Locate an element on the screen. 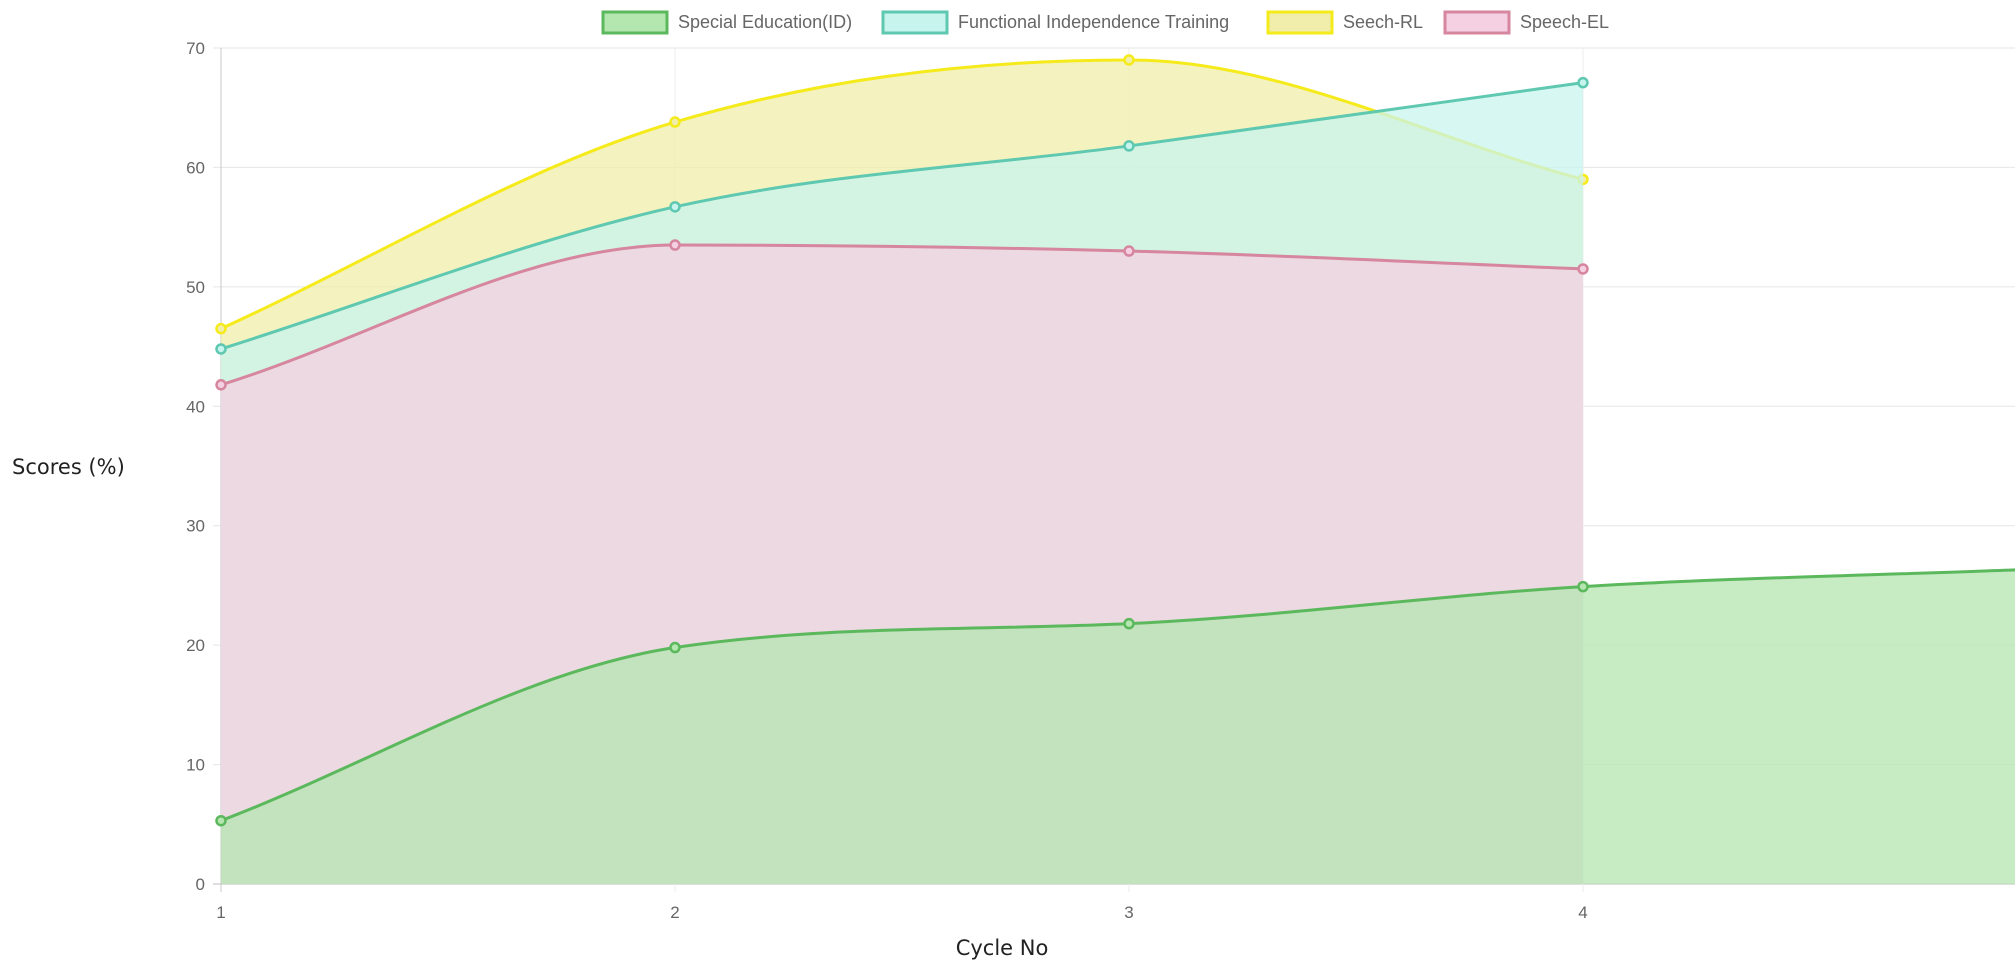  y-axis-title: Scores (%) is located at coordinates (68, 467).